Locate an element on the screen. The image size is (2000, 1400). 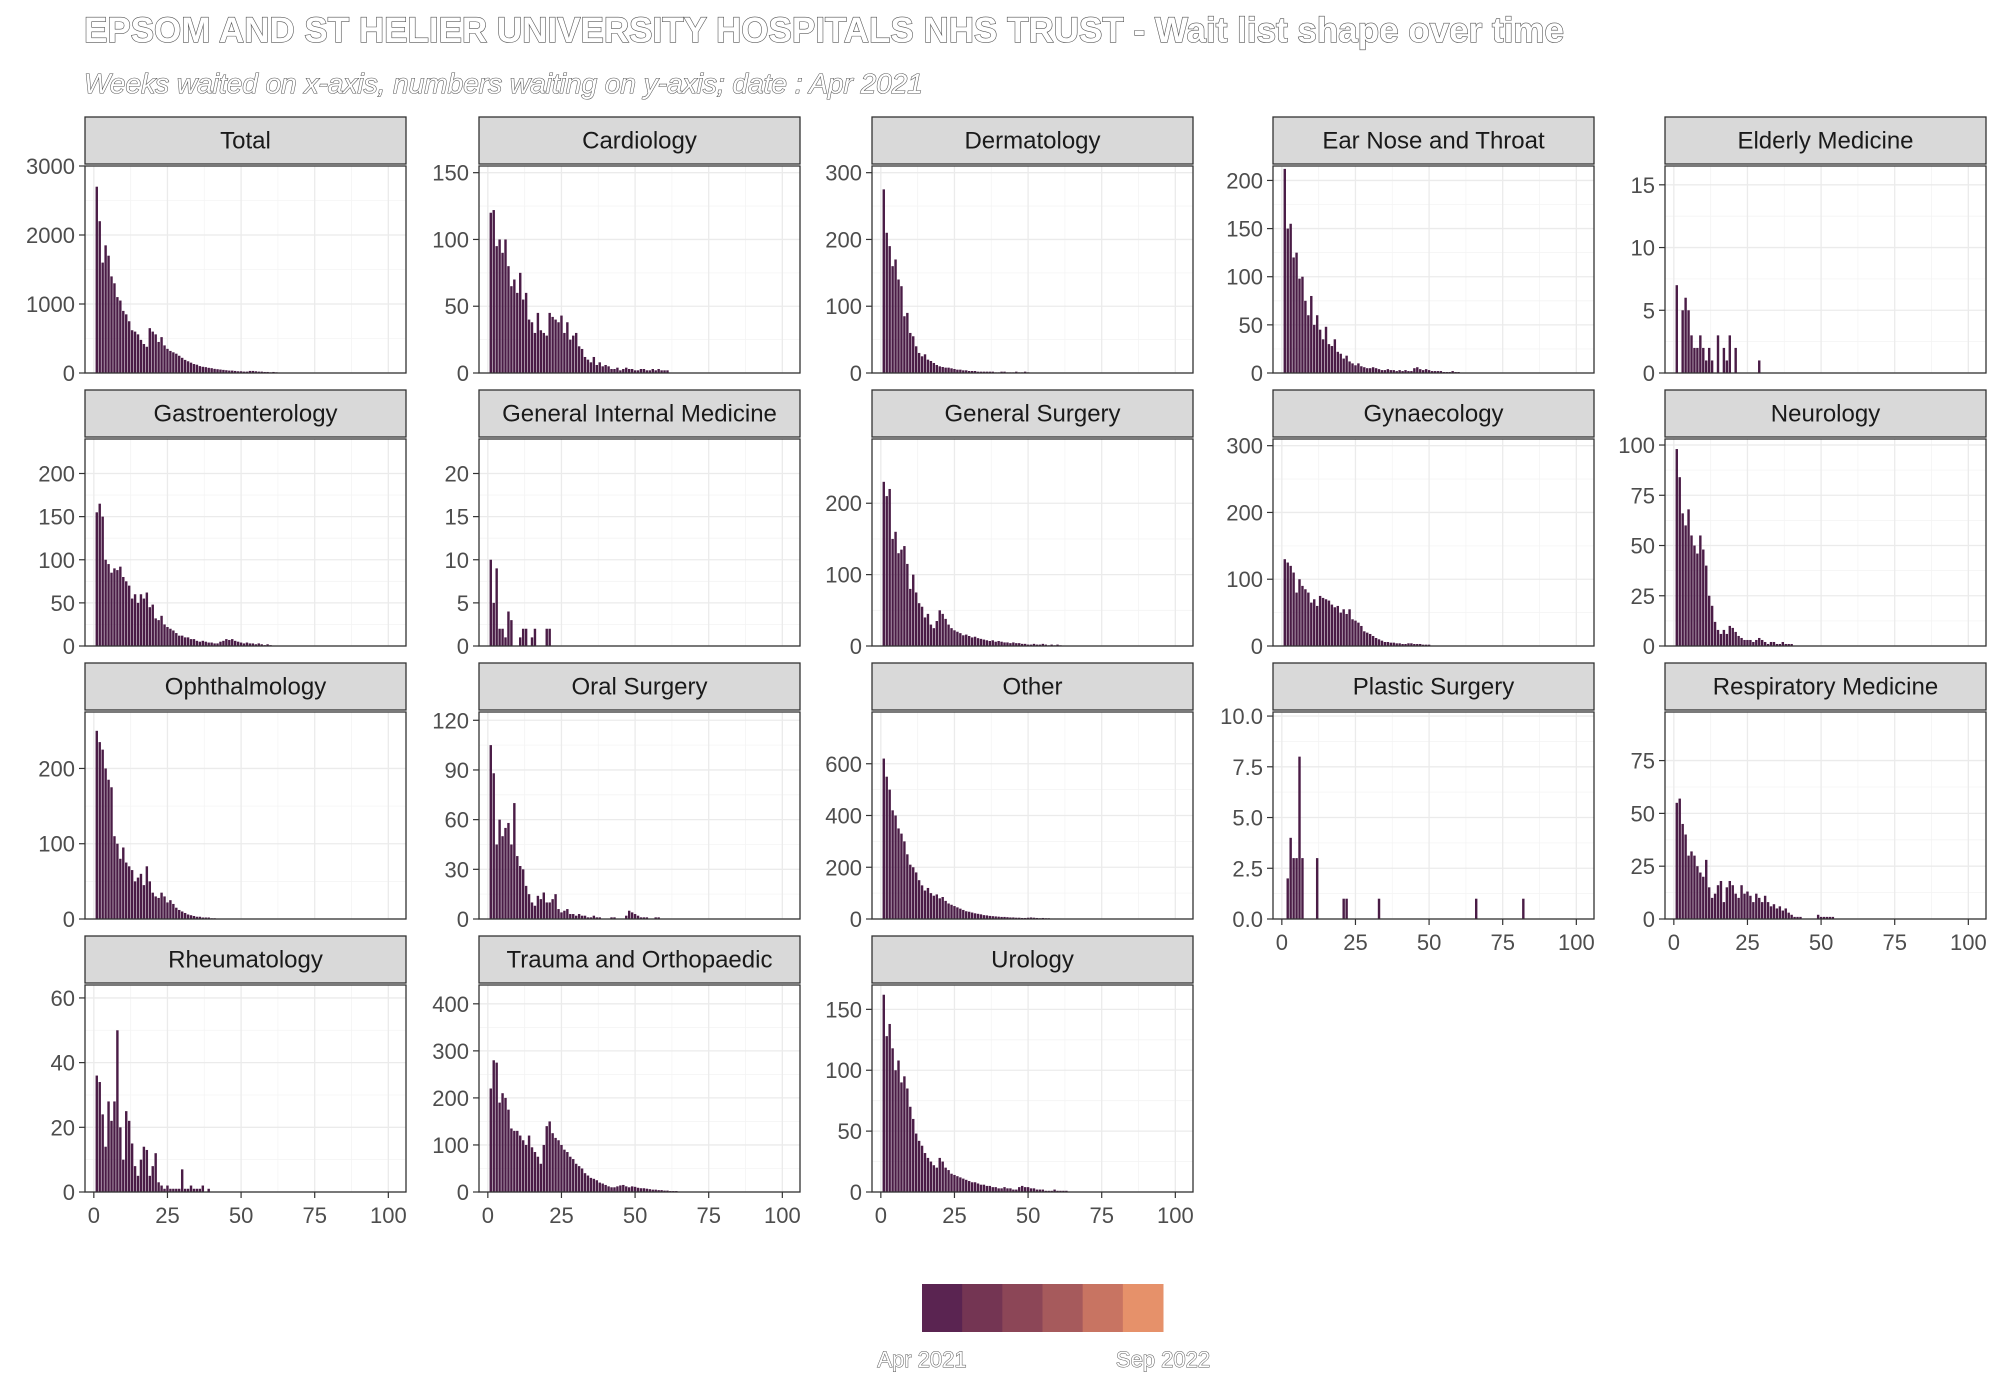
y-tick-label: 0 is located at coordinates (463, 646).